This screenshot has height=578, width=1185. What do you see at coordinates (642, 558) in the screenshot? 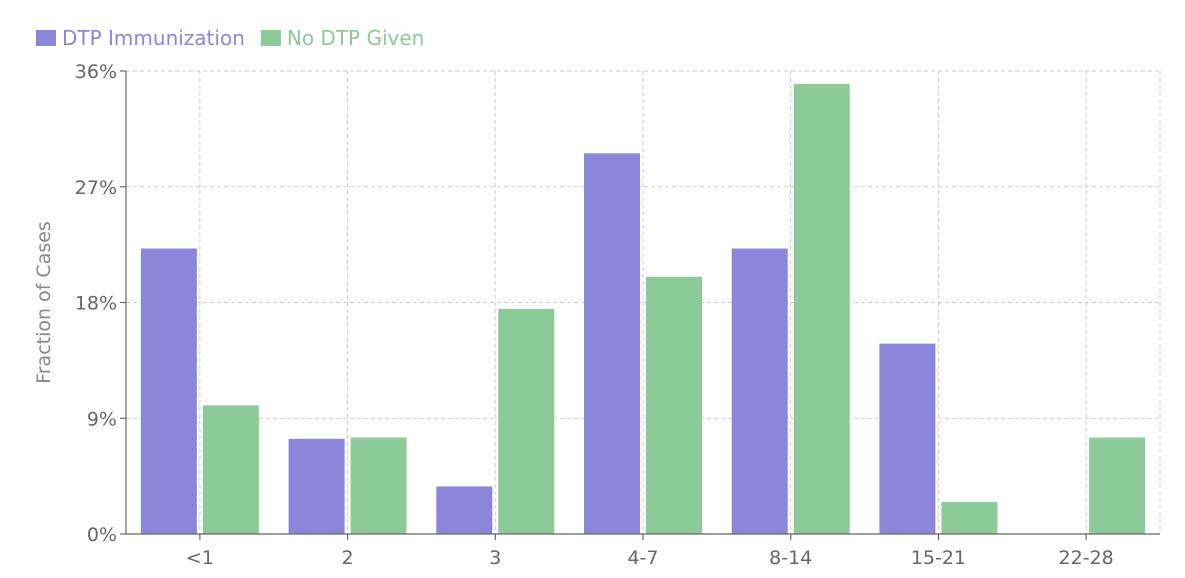
I see `x-tick-label: 4-7` at bounding box center [642, 558].